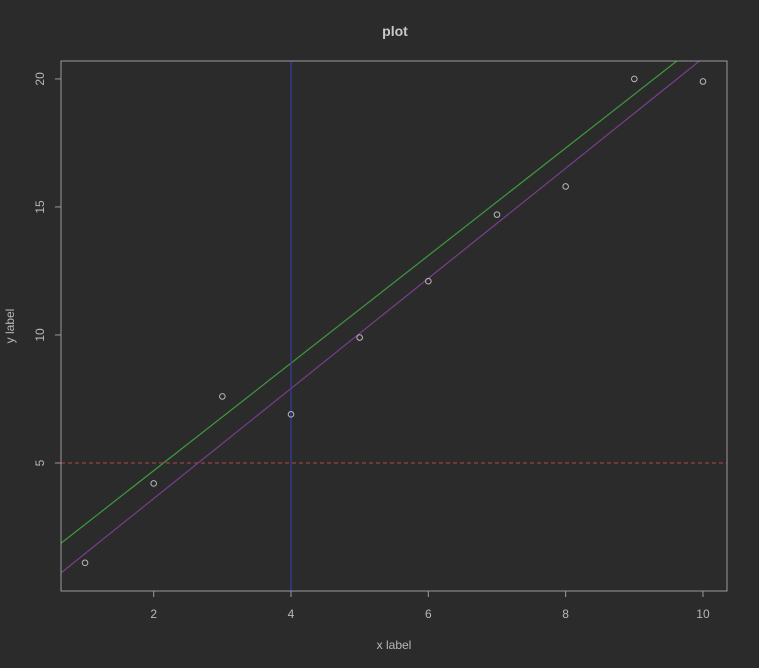  What do you see at coordinates (10, 326) in the screenshot?
I see `y-axis-label: y label` at bounding box center [10, 326].